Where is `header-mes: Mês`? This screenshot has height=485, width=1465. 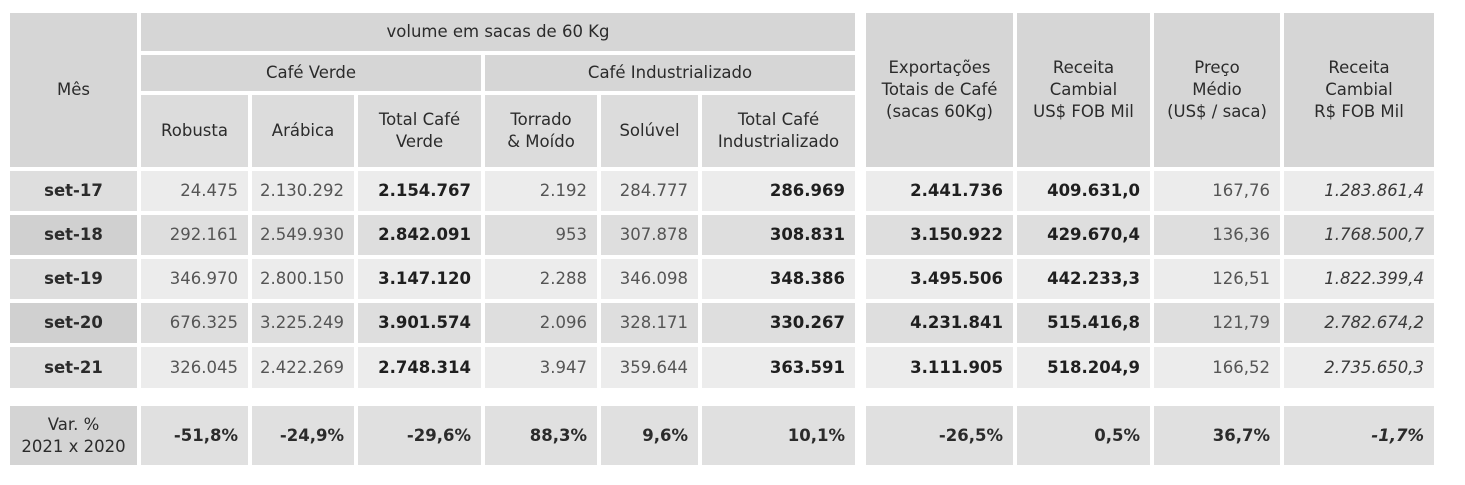
header-mes: Mês is located at coordinates (73, 90).